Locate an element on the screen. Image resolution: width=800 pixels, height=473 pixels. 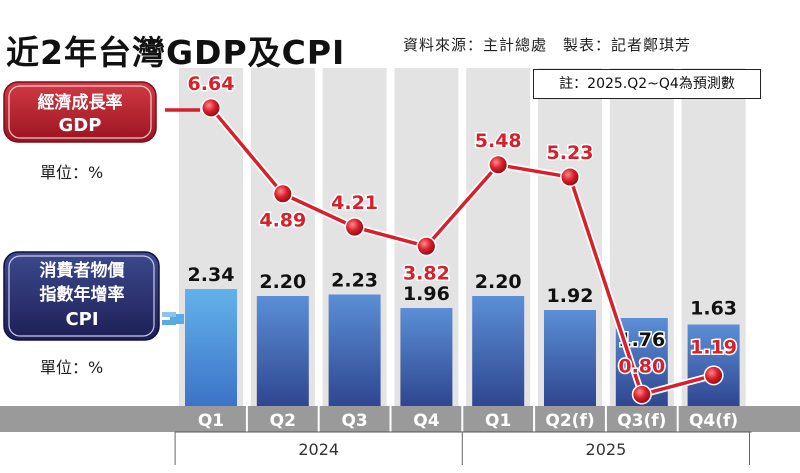
gdp-data-label: 4.89 is located at coordinates (282, 221).